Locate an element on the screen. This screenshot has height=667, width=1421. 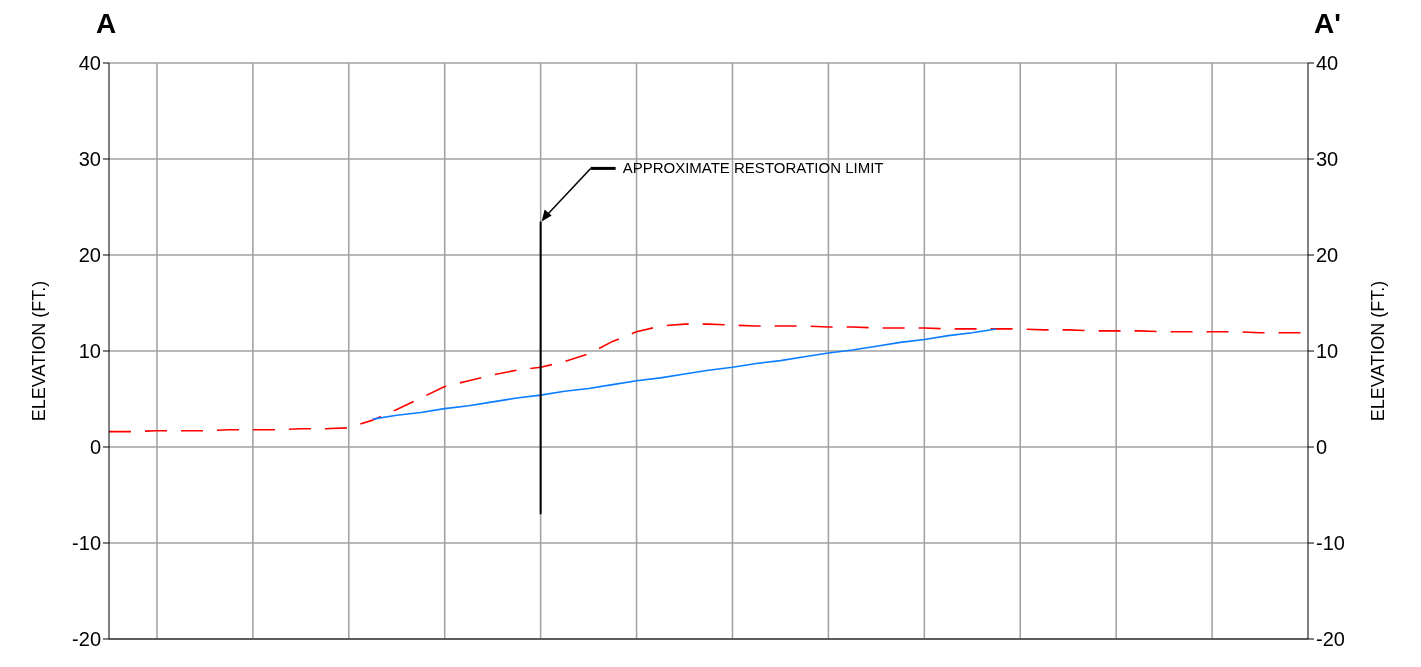
line-series is located at coordinates (684, 374).